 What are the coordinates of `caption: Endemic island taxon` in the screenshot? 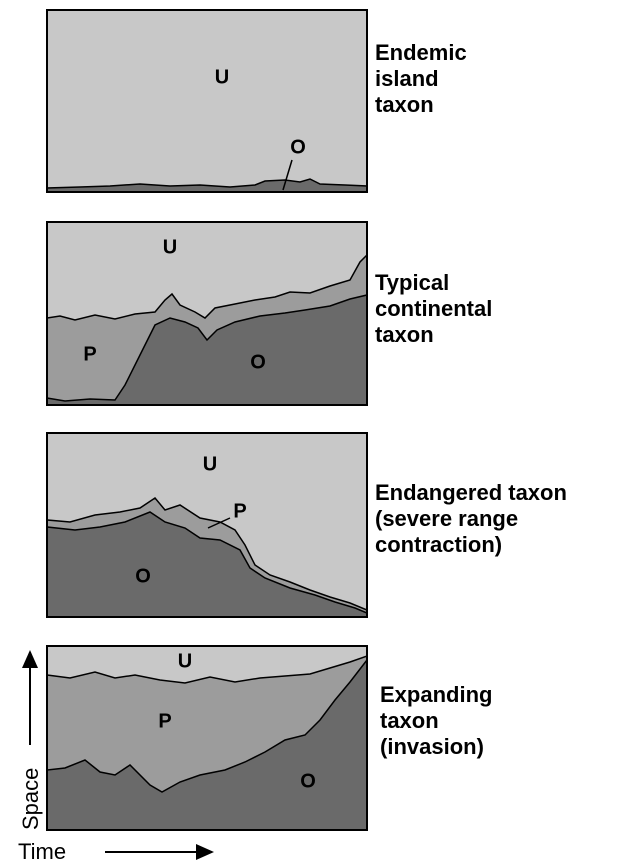 It's located at (421, 78).